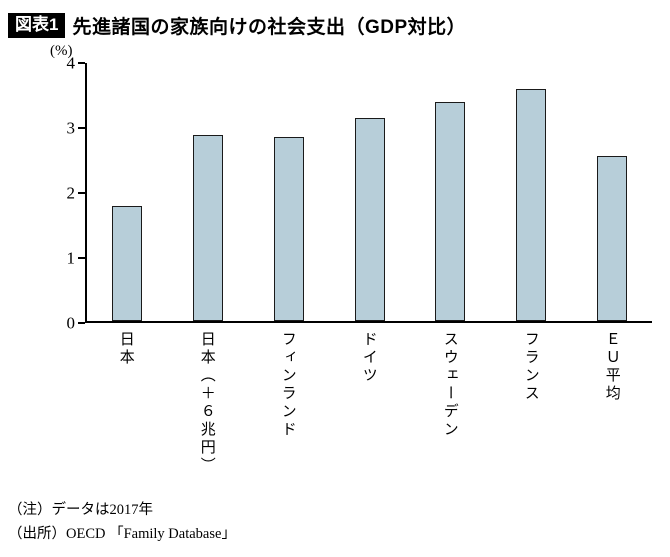 This screenshot has width=670, height=557. I want to click on y-tick-label: 1, so click(71, 258).